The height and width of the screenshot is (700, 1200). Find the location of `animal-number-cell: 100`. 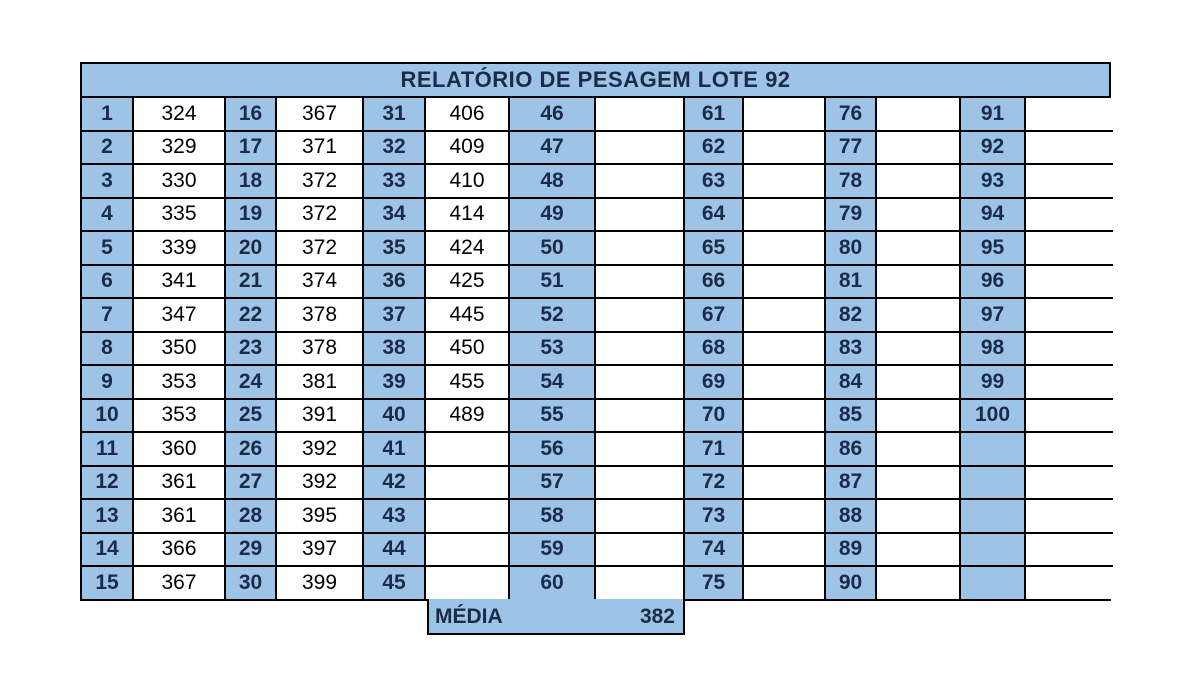

animal-number-cell: 100 is located at coordinates (993, 415).